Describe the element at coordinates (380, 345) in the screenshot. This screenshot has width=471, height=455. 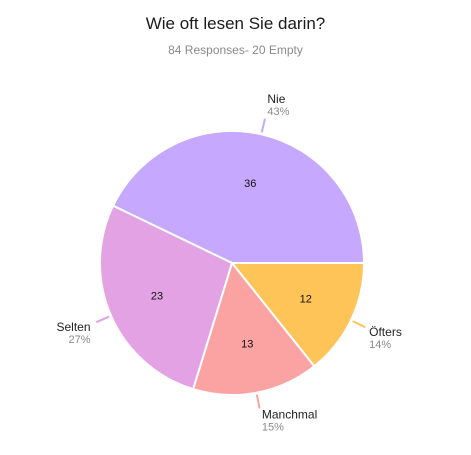
I see `slice-percent-label: 14%` at that location.